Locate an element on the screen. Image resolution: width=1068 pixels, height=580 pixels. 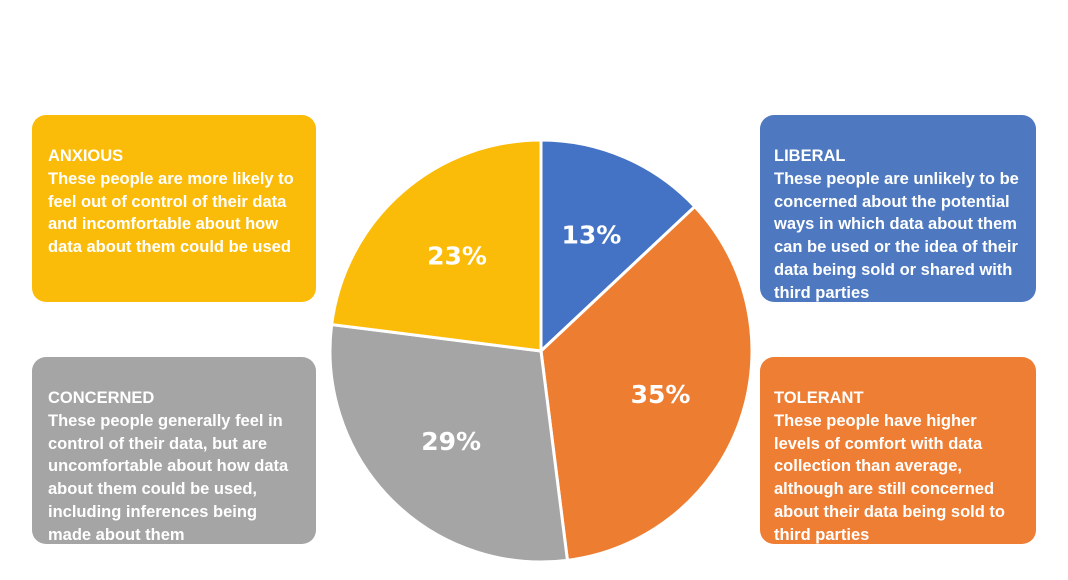
pie-slice-liberal is located at coordinates (618, 246).